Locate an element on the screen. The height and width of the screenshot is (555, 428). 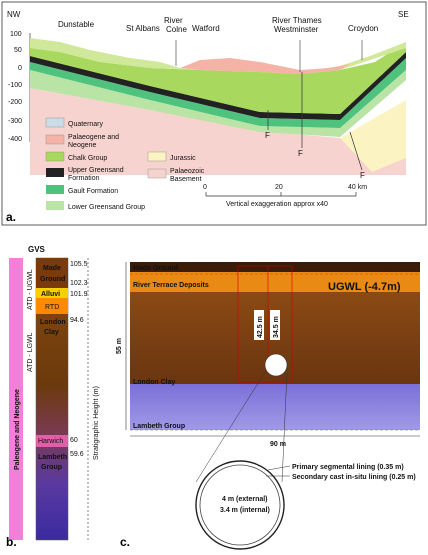
label-depth-2: 34.5 m is located at coordinates (276, 327).